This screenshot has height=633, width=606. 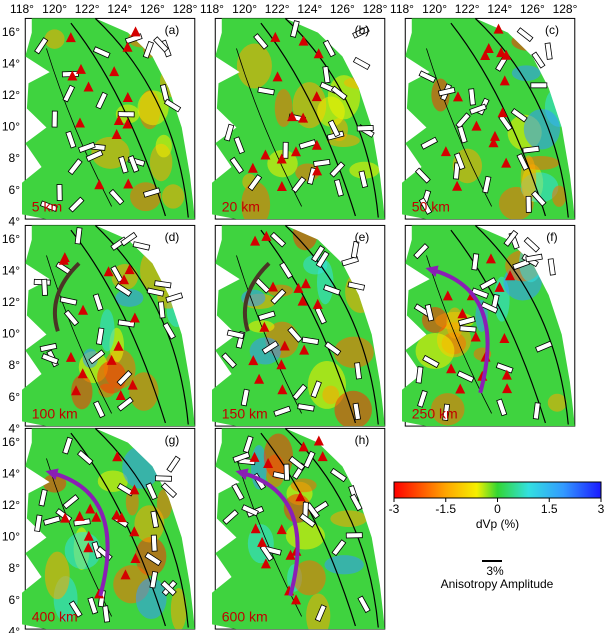 I want to click on panel-label: (e), so click(x=362, y=237).